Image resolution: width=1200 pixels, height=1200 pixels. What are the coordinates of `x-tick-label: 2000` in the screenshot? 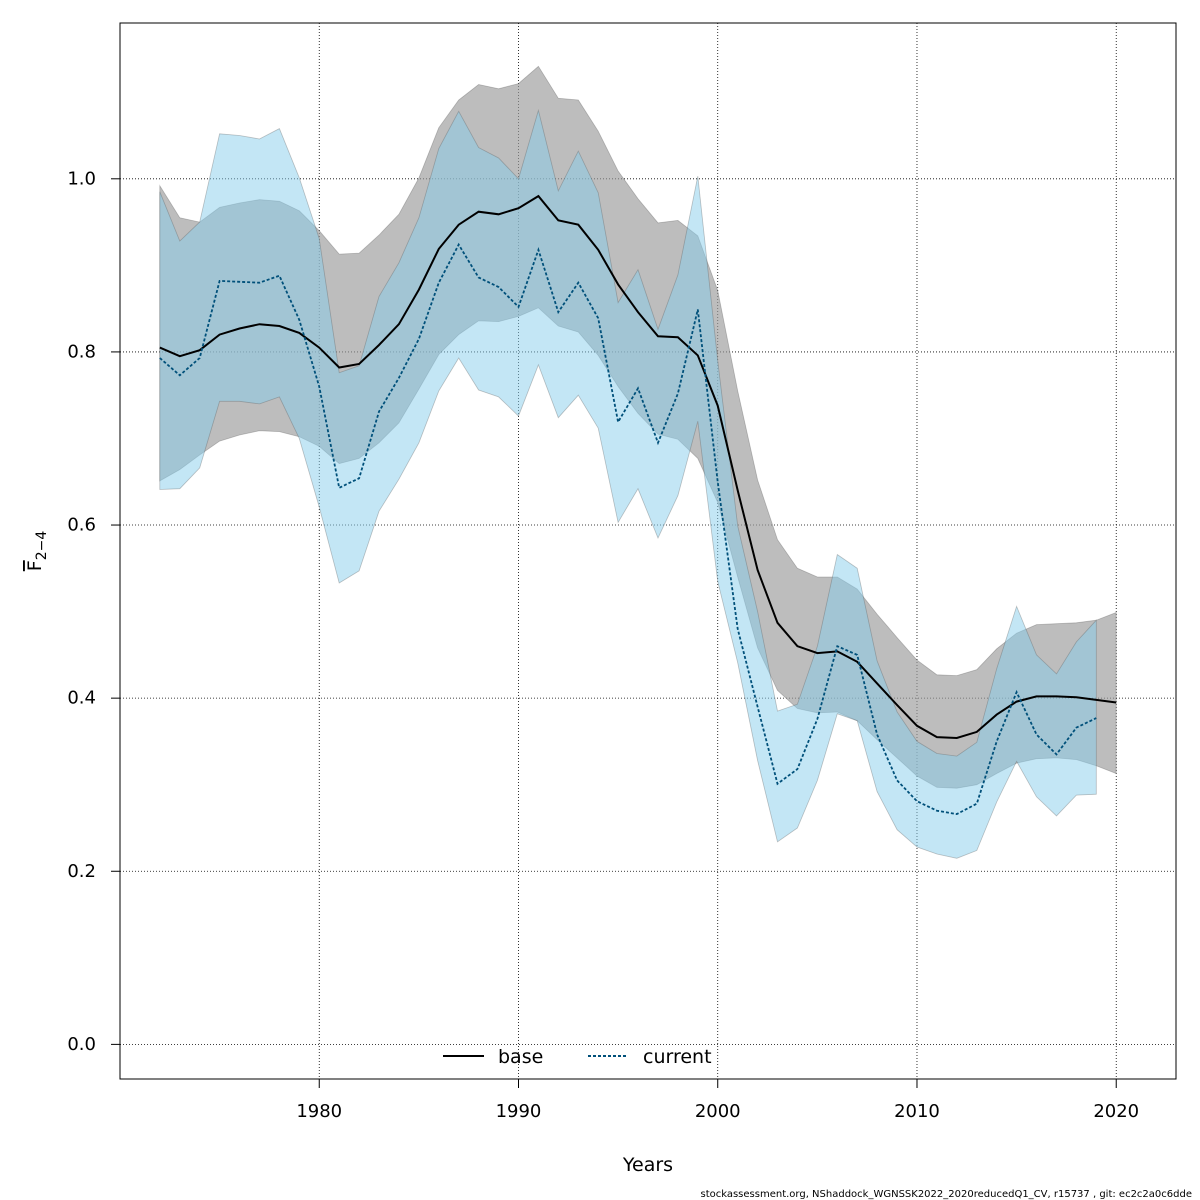 It's located at (718, 1111).